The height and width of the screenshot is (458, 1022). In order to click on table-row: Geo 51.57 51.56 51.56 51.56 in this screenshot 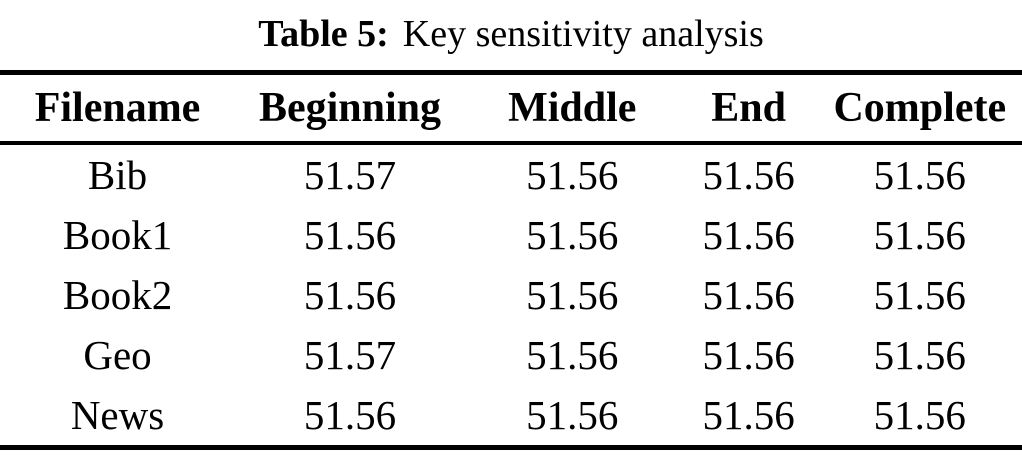, I will do `click(511, 355)`.